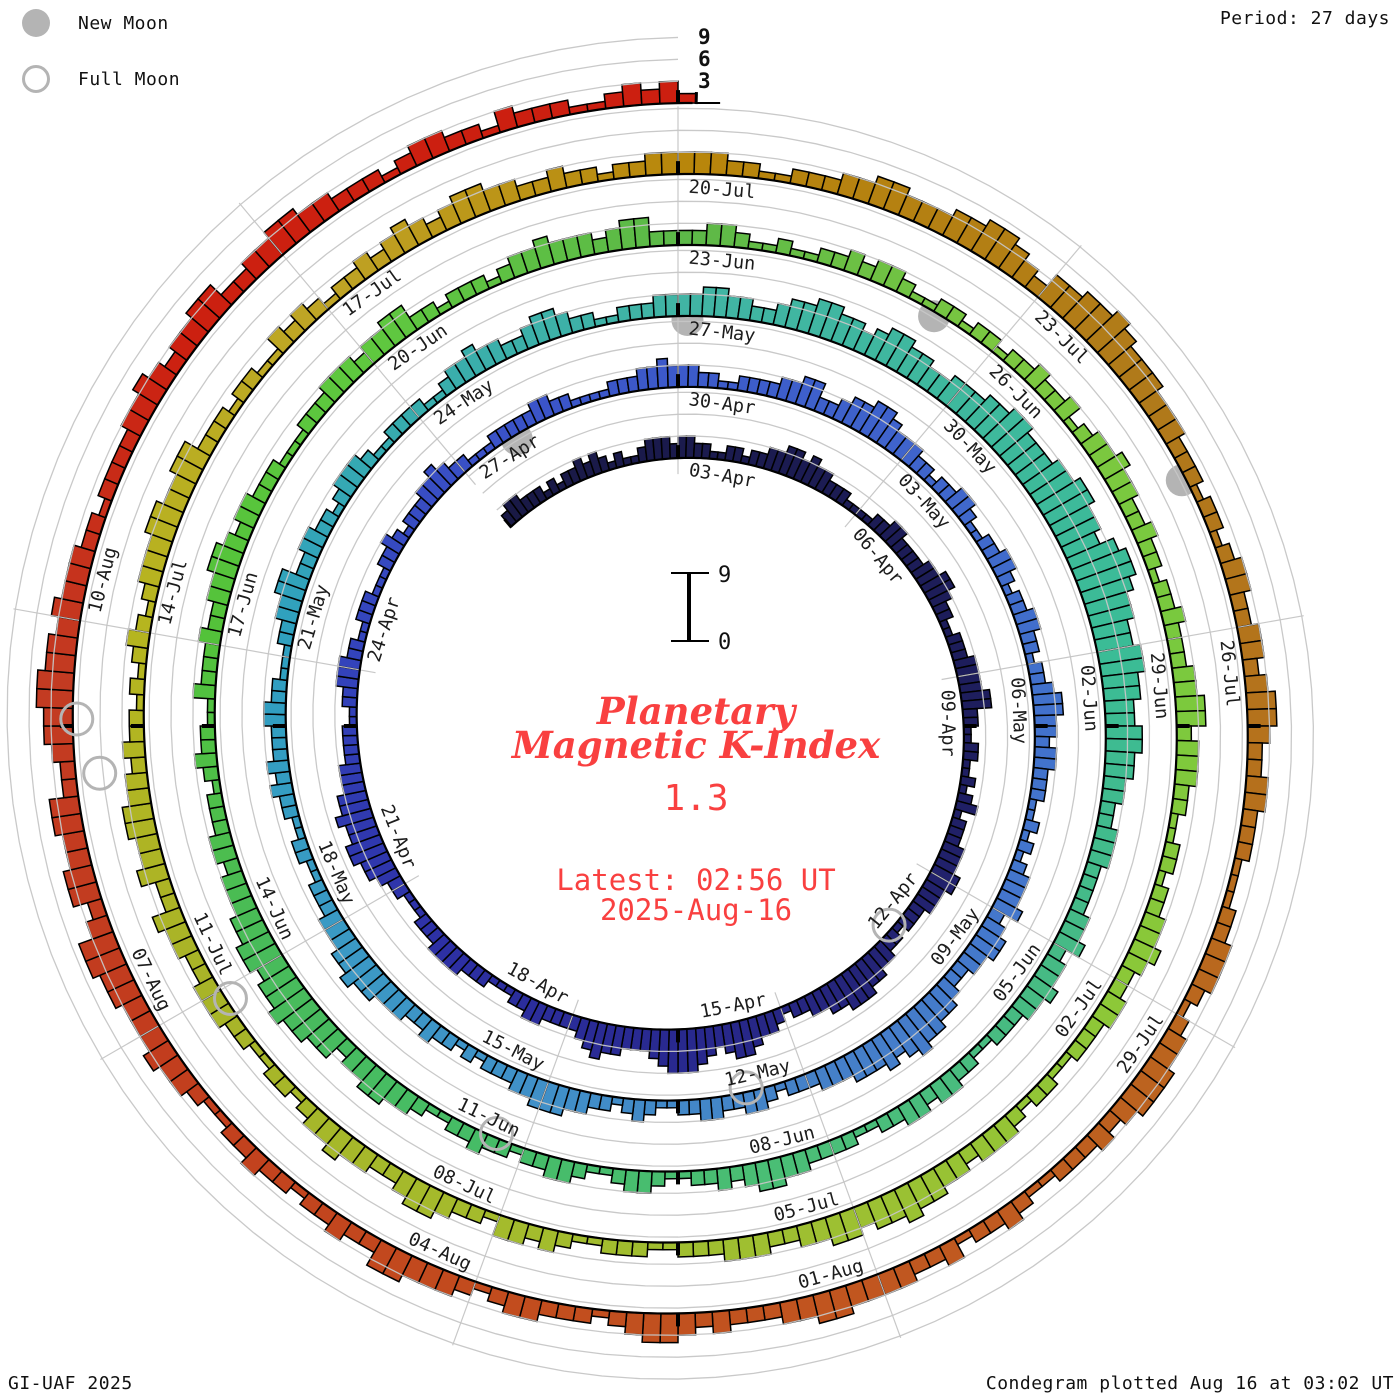  I want to click on outer-scale-layer: 963, so click(704, 59).